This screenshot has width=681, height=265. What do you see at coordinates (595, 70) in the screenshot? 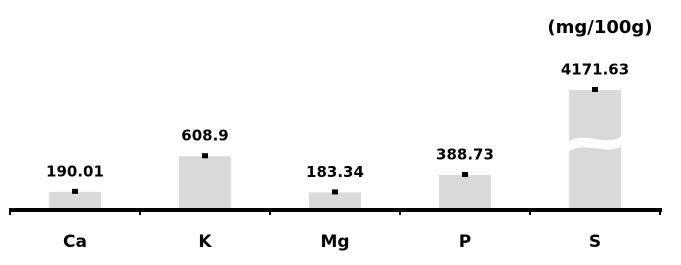
I see `value-label: 4171.63` at bounding box center [595, 70].